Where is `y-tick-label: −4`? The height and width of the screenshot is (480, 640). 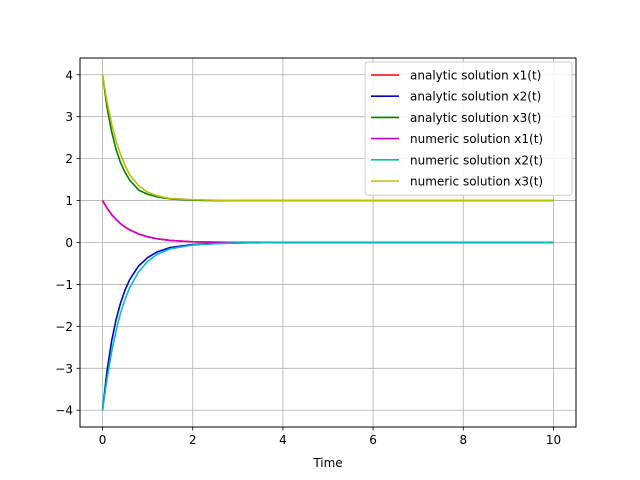
y-tick-label: −4 is located at coordinates (64, 411).